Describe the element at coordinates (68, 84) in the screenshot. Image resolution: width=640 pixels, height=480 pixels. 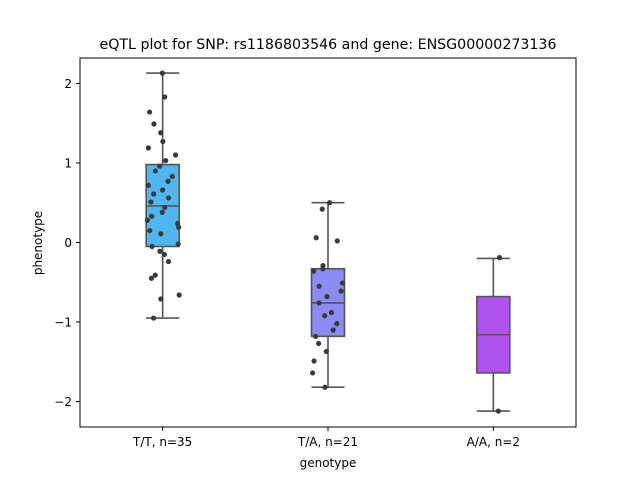
I see `y-tick-label: 2` at that location.